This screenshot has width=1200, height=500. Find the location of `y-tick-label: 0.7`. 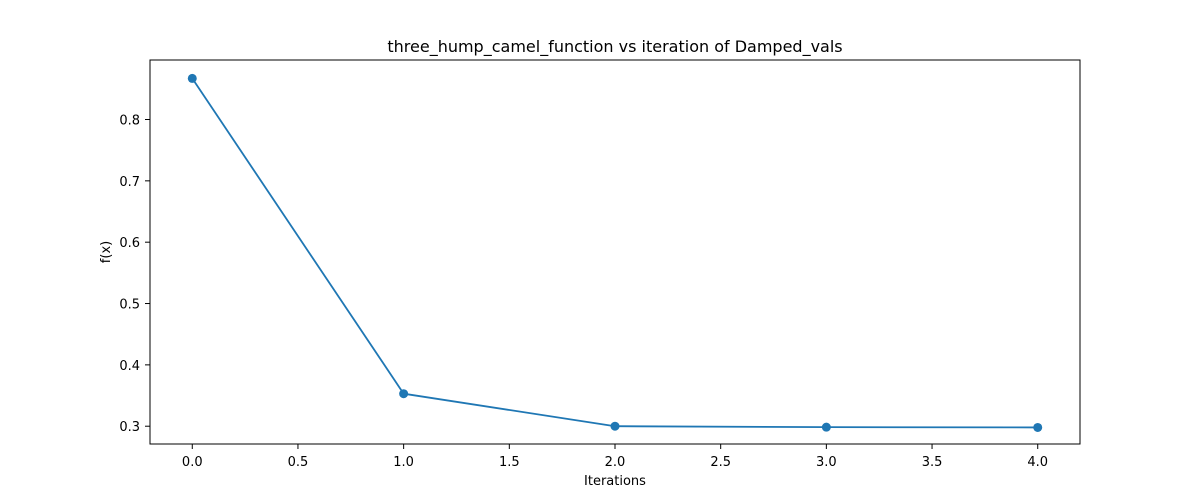

y-tick-label: 0.7 is located at coordinates (129, 182).